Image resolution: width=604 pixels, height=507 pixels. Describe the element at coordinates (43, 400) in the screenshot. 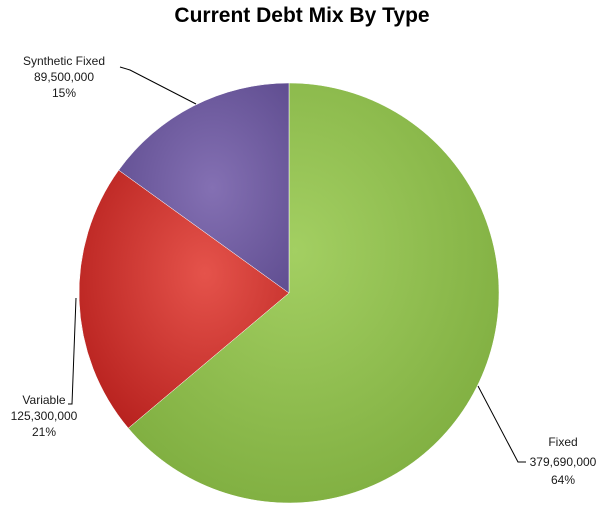

I see `label-variable-name: Variable` at that location.